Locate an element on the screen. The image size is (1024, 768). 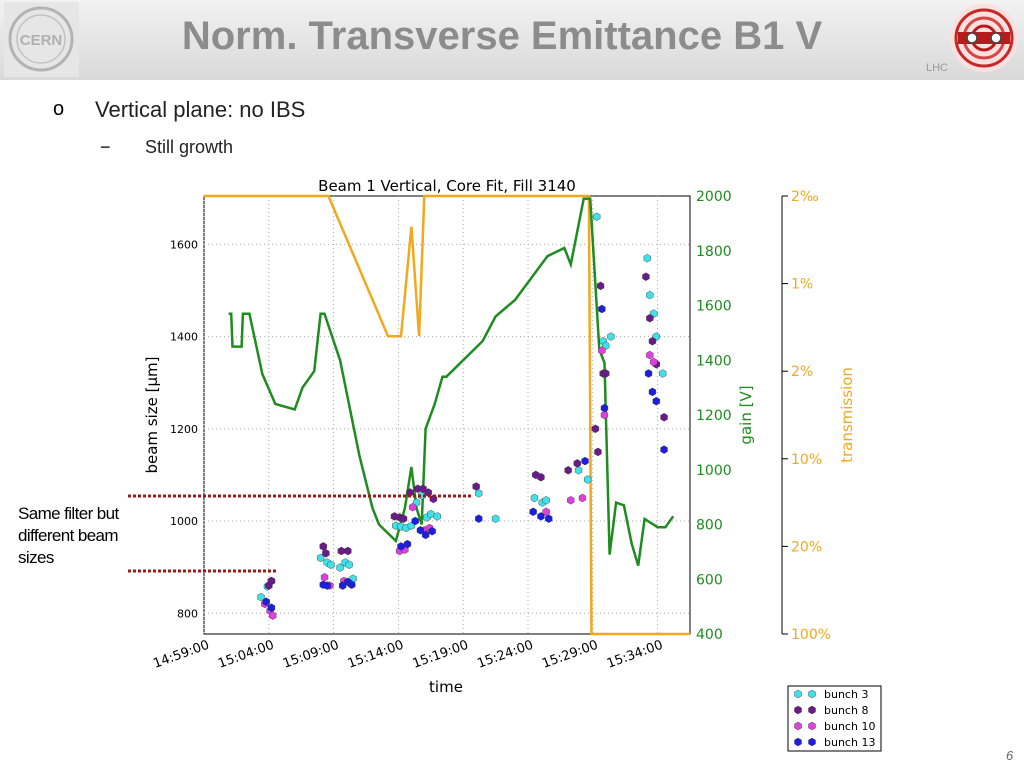
x-tick-label: 15:34:00 is located at coordinates (635, 655).